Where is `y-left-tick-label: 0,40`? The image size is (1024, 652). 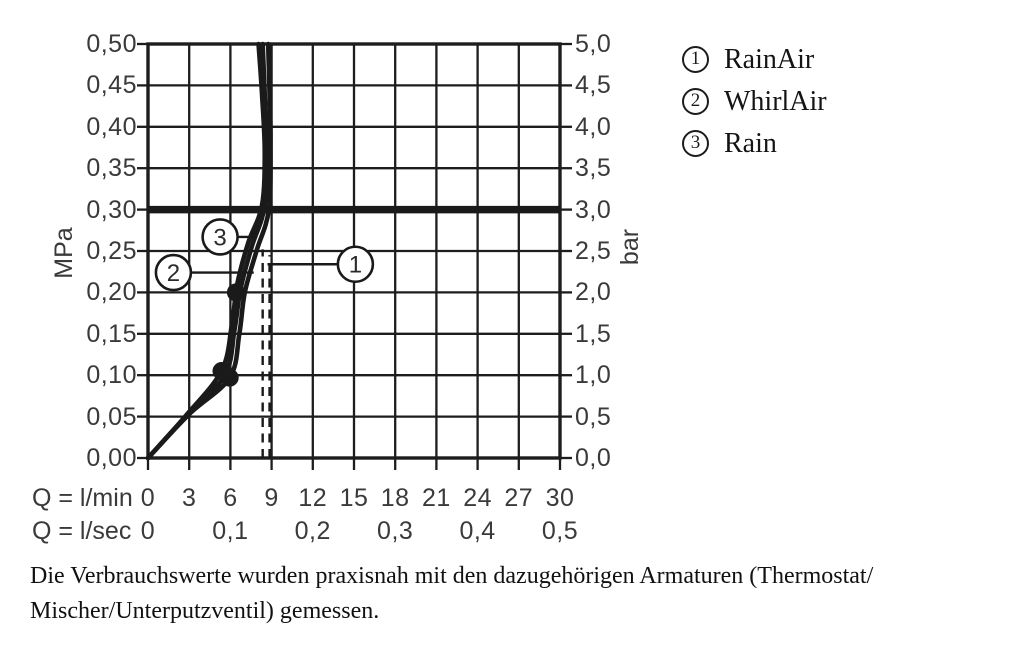 y-left-tick-label: 0,40 is located at coordinates (111, 126).